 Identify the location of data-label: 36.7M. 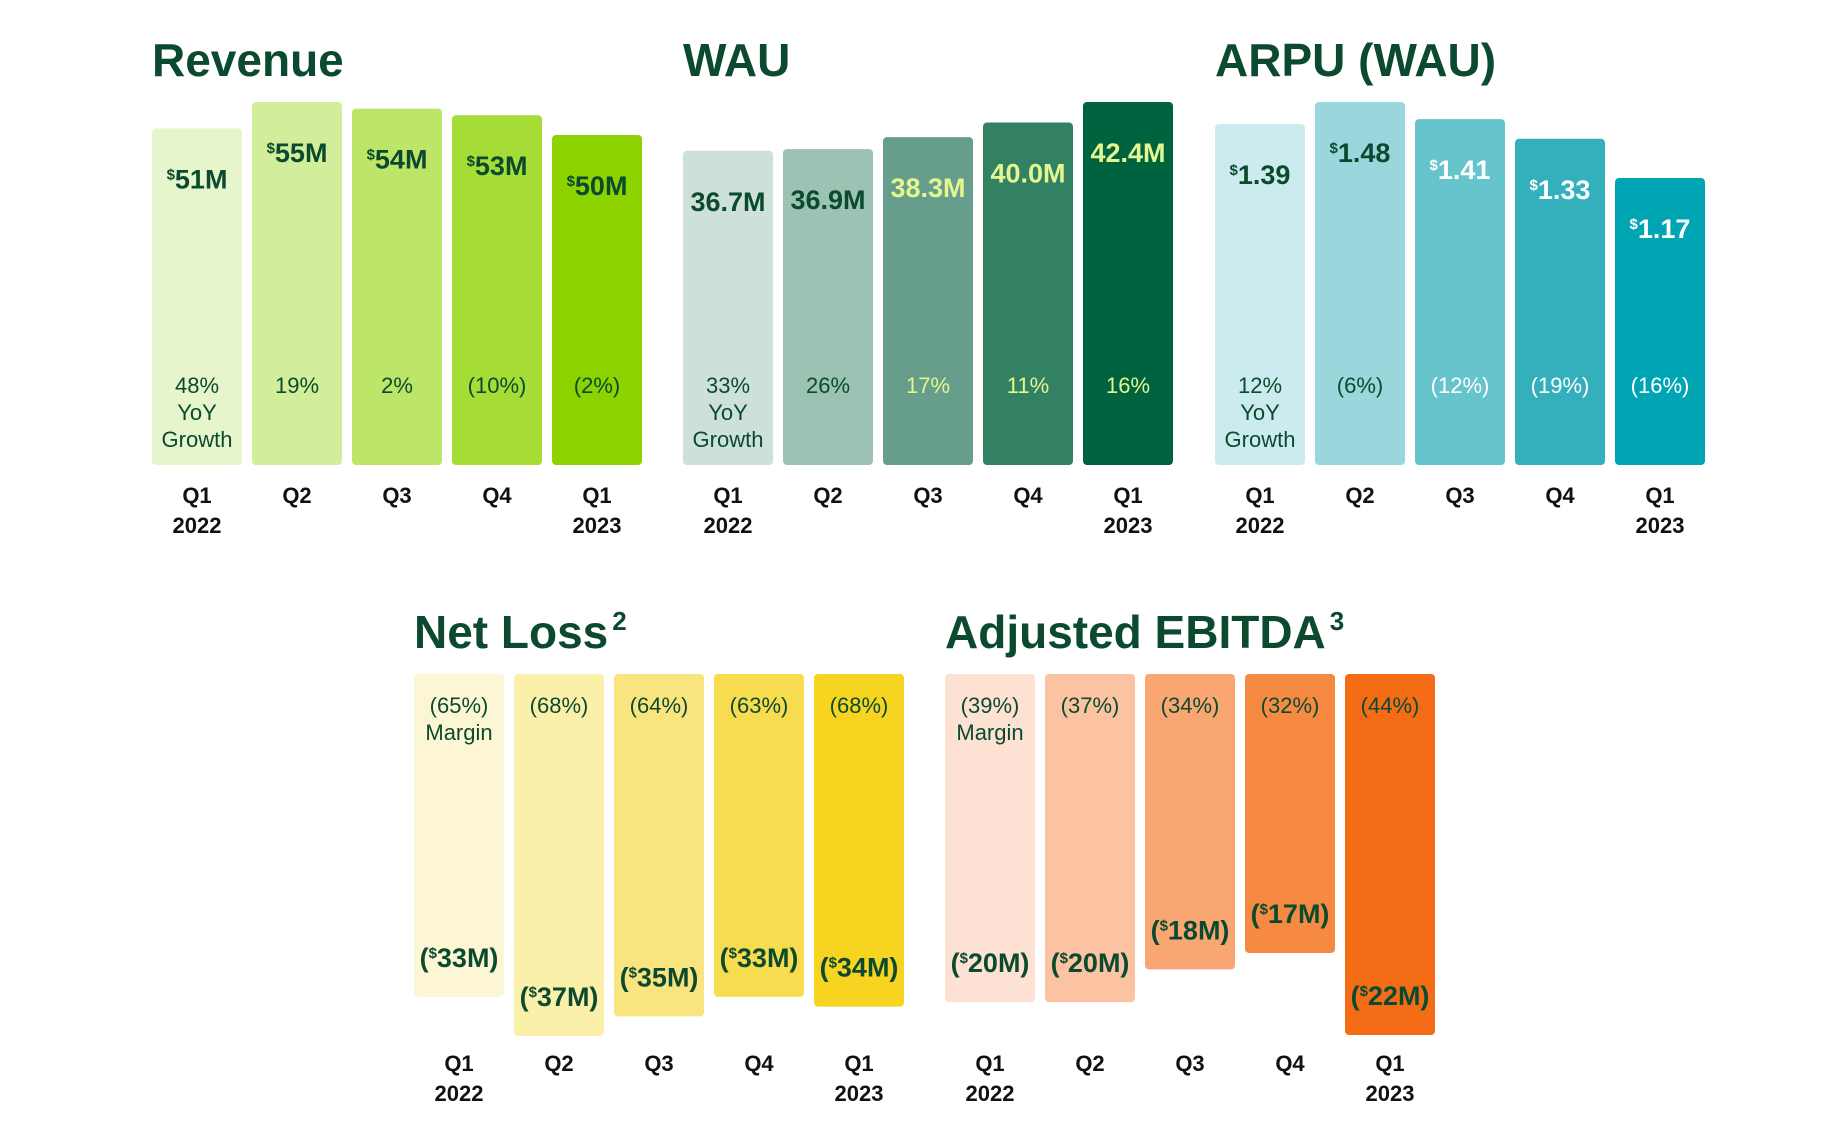
(727, 202).